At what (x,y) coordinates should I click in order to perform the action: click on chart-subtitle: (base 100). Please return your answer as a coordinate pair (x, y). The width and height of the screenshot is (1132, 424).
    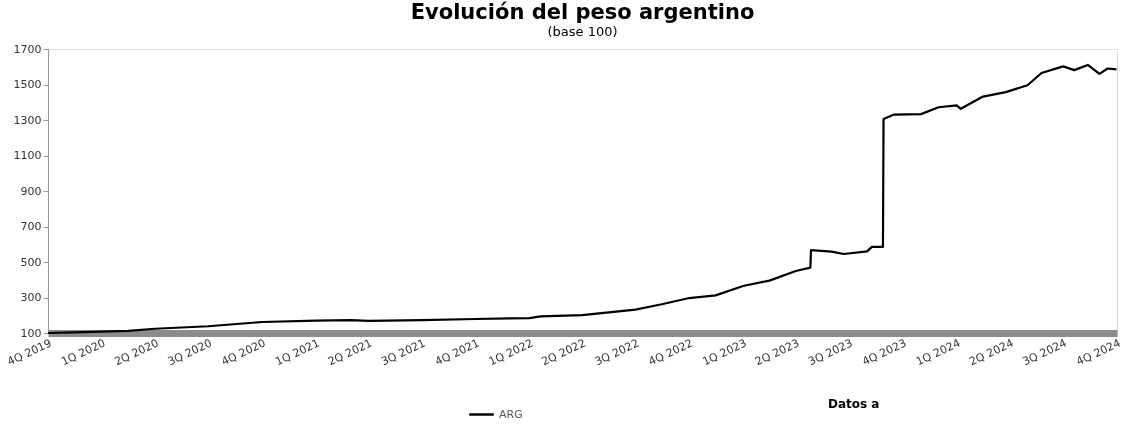
    Looking at the image, I should click on (582, 31).